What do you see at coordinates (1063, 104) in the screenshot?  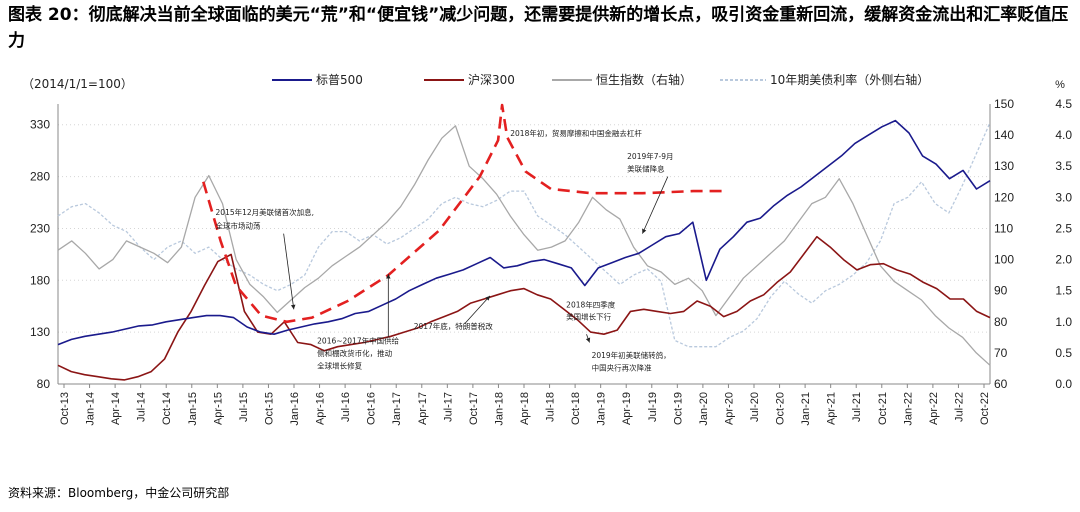 I see `y-tick-label-right2: 4.5` at bounding box center [1063, 104].